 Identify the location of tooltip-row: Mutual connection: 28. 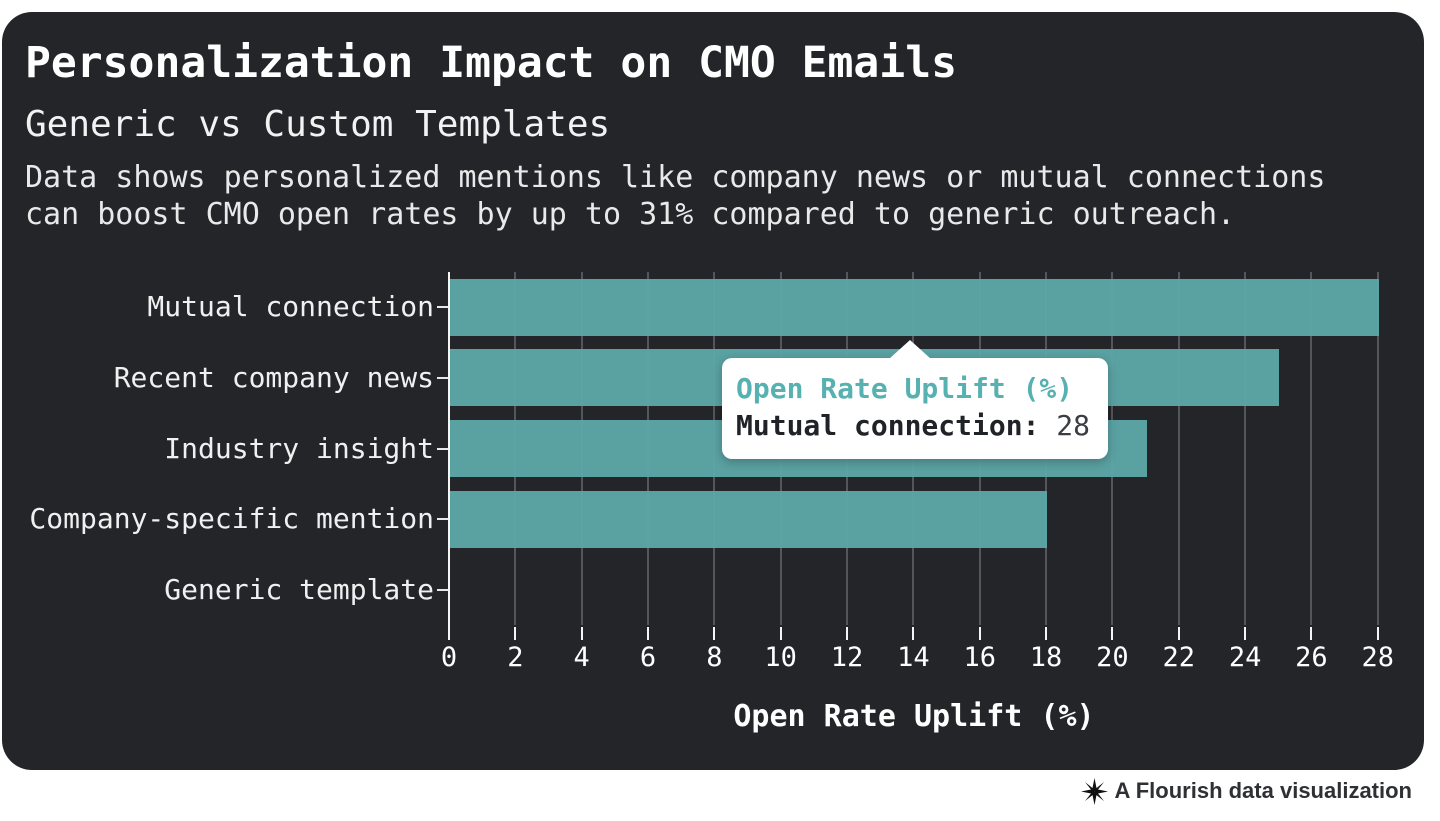
(922, 426).